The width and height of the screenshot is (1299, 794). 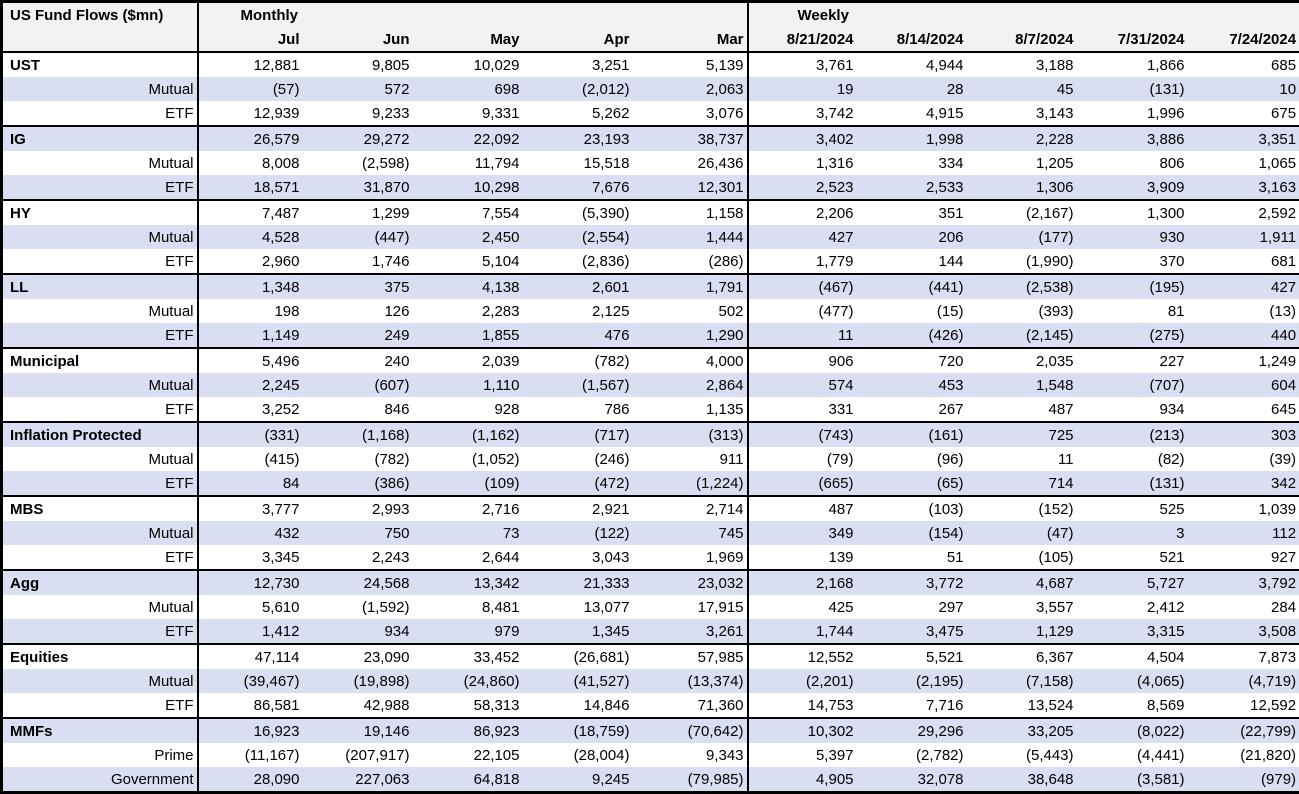 What do you see at coordinates (253, 483) in the screenshot?
I see `cell-monthly: 84` at bounding box center [253, 483].